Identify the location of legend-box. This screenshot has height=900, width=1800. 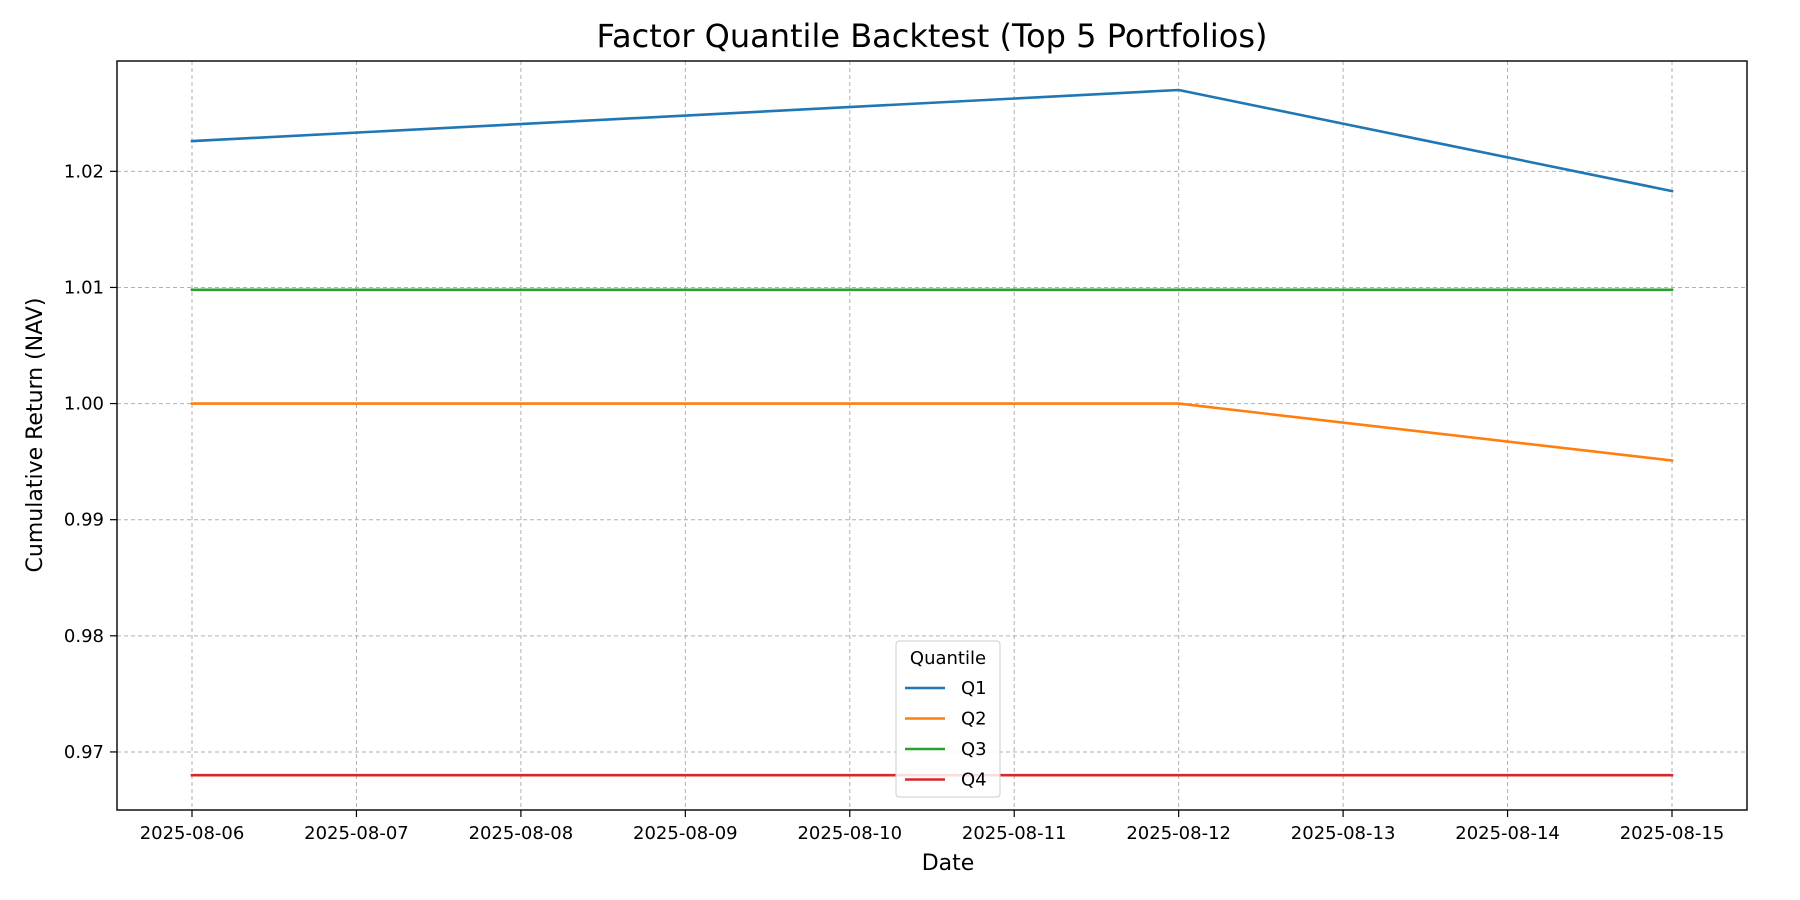
(948, 719).